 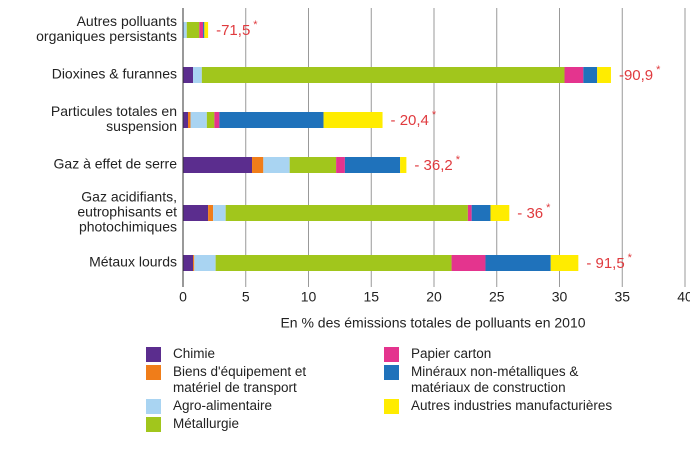 I want to click on annotation-value: - 20,4, so click(x=410, y=120).